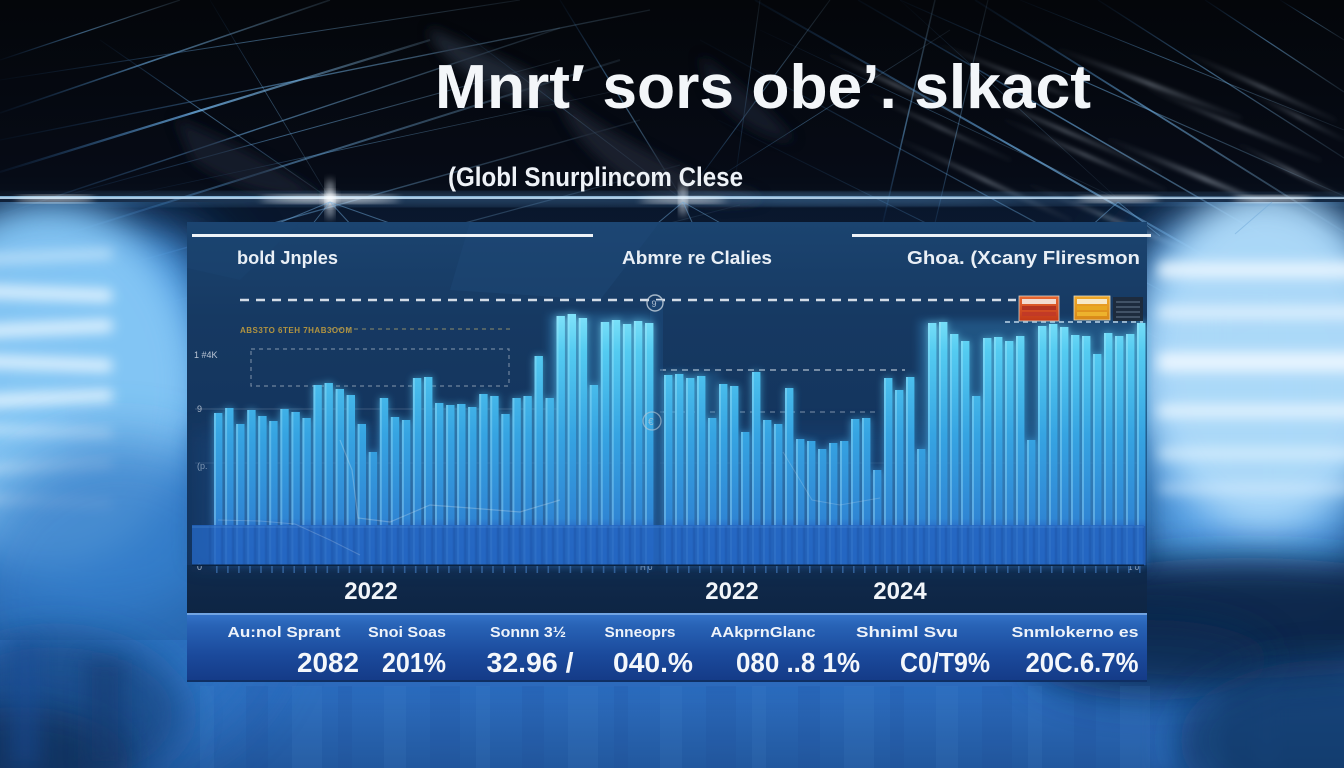 The height and width of the screenshot is (768, 1344). What do you see at coordinates (653, 662) in the screenshot?
I see `svg-text: 040.%` at bounding box center [653, 662].